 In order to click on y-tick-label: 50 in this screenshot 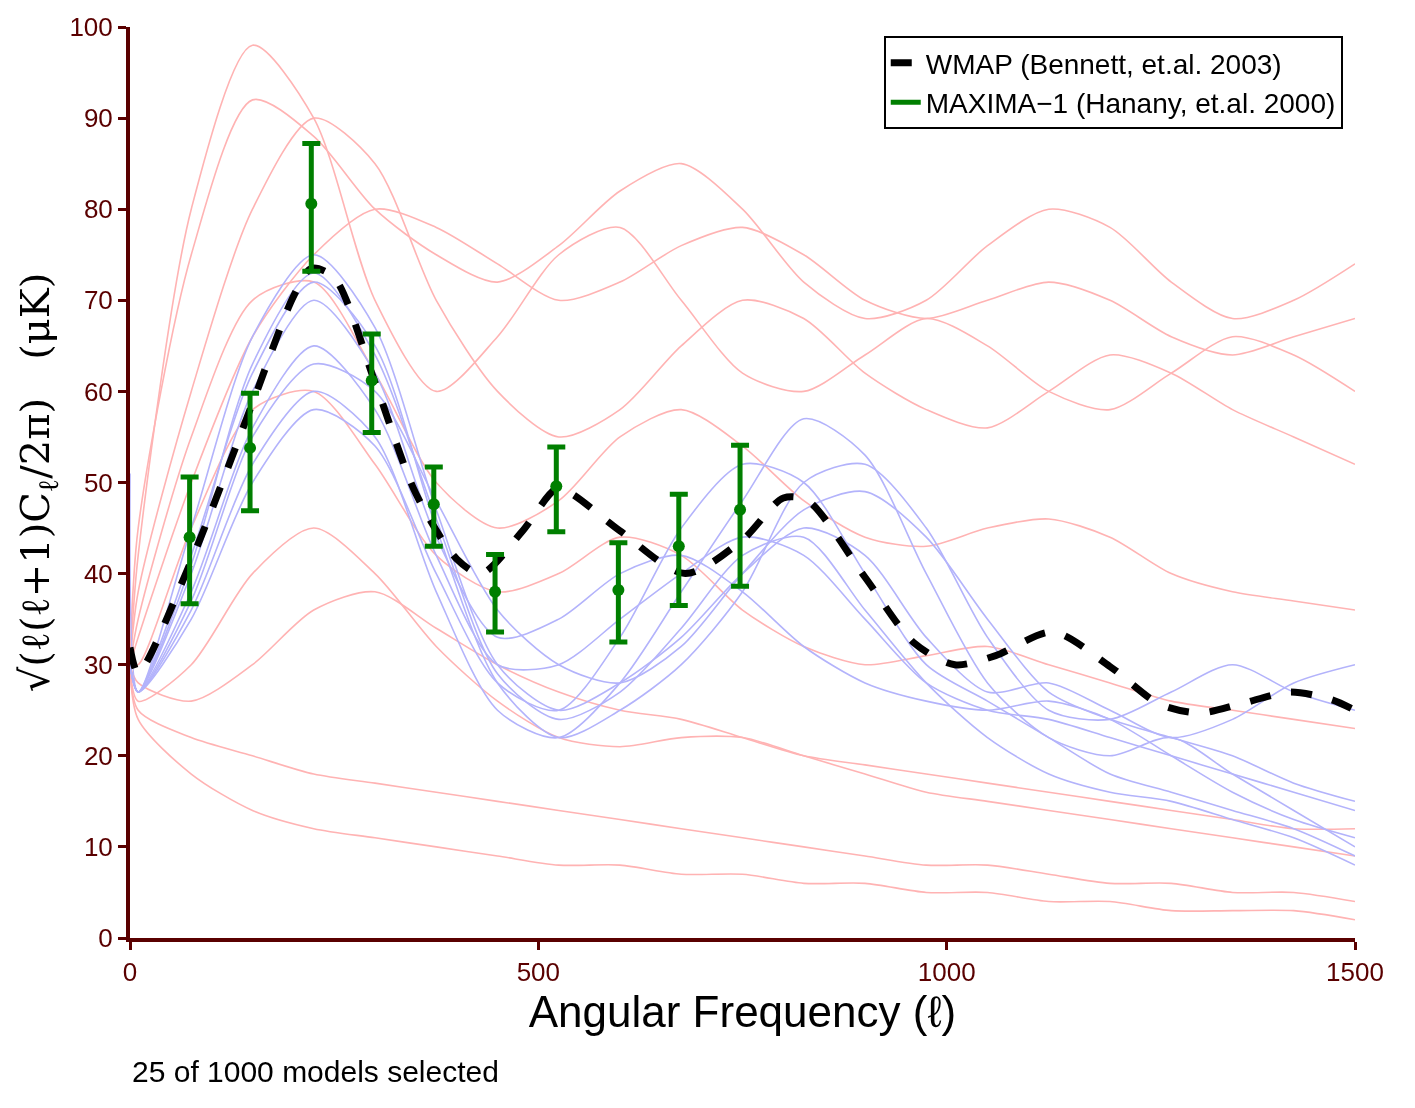, I will do `click(98, 482)`.